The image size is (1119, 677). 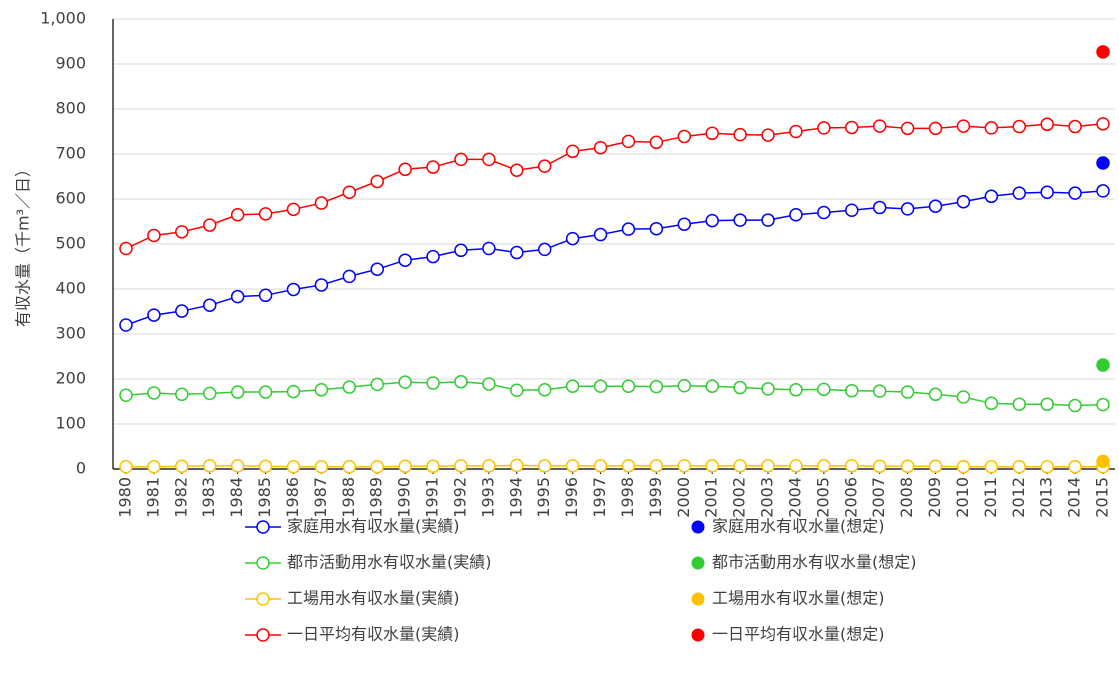 What do you see at coordinates (627, 497) in the screenshot?
I see `x-tick-label: 1998` at bounding box center [627, 497].